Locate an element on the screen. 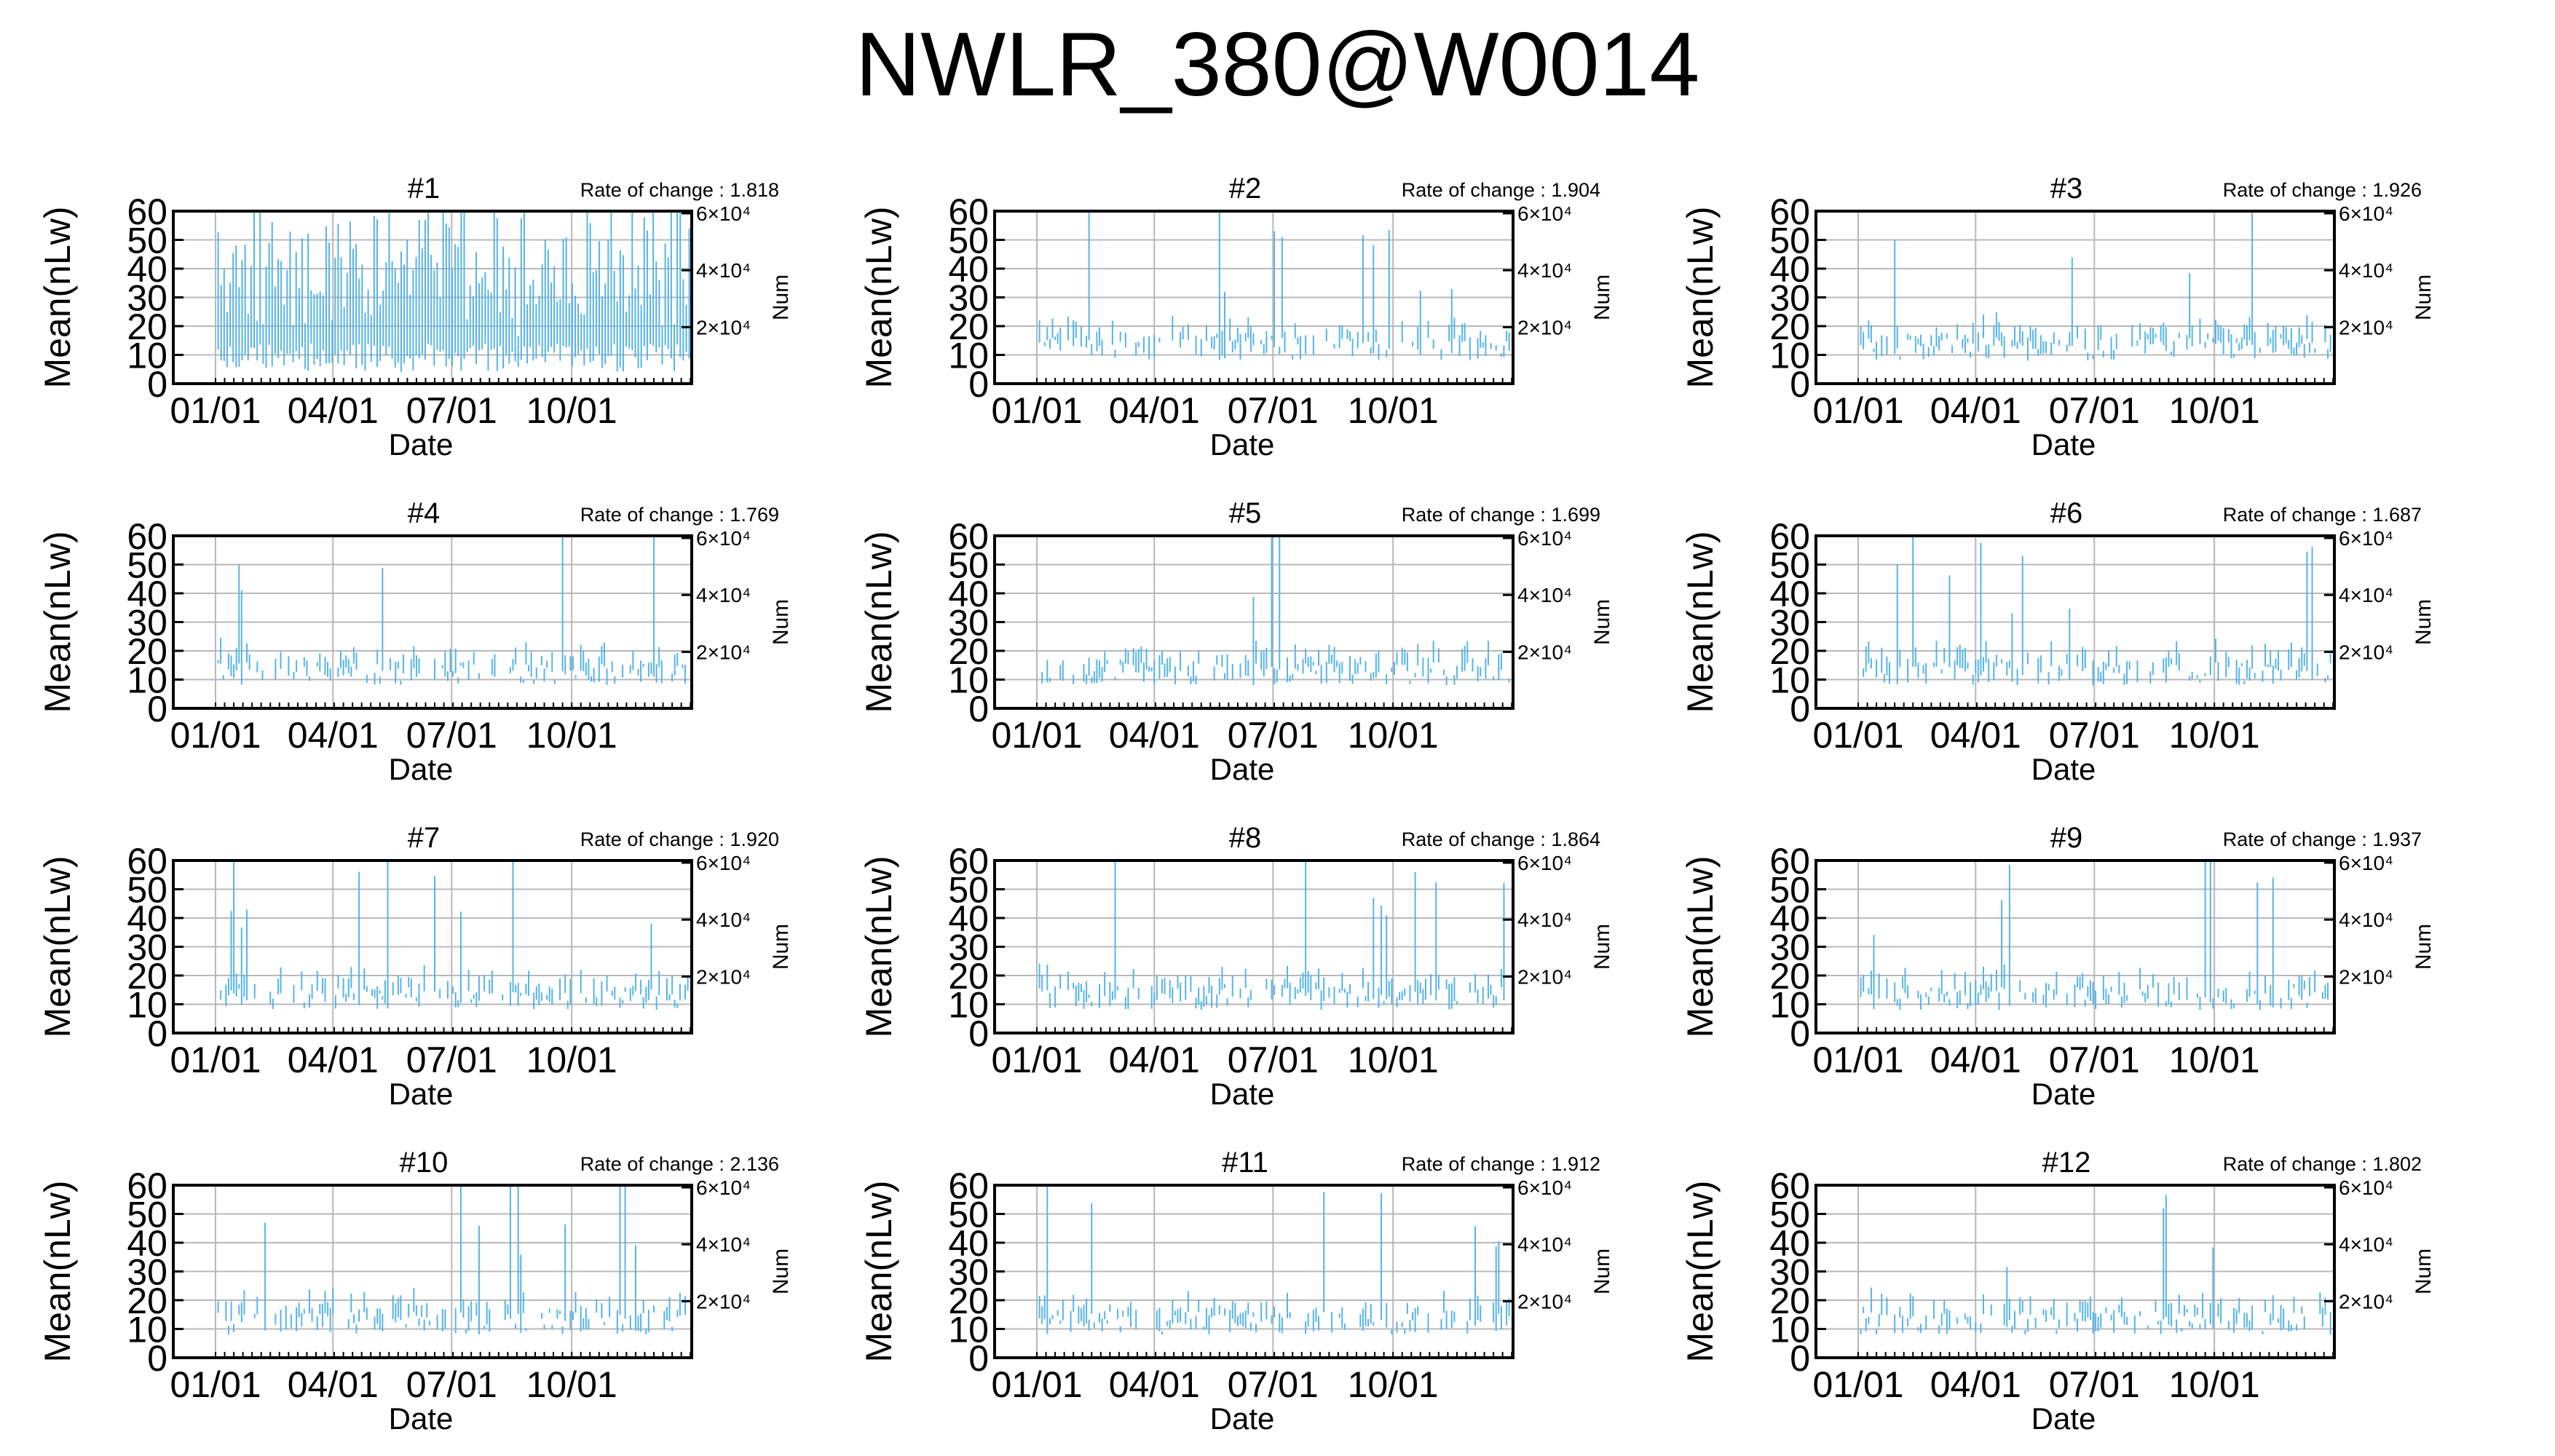 The width and height of the screenshot is (2555, 1456). panel-title: #4 is located at coordinates (424, 513).